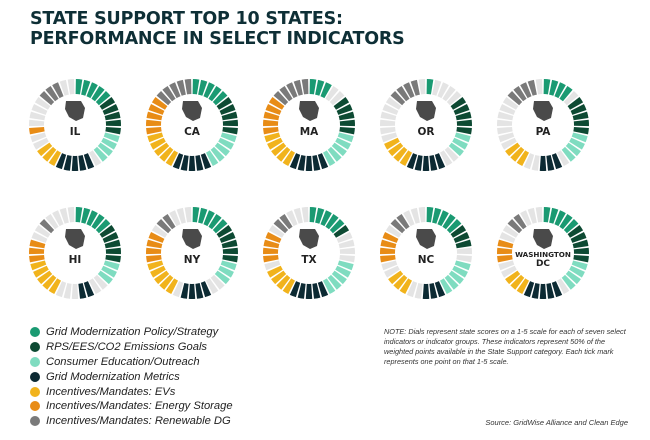 The image size is (650, 440). I want to click on source-credit: Source: GridWise Alliance and Clean Edge, so click(556, 422).